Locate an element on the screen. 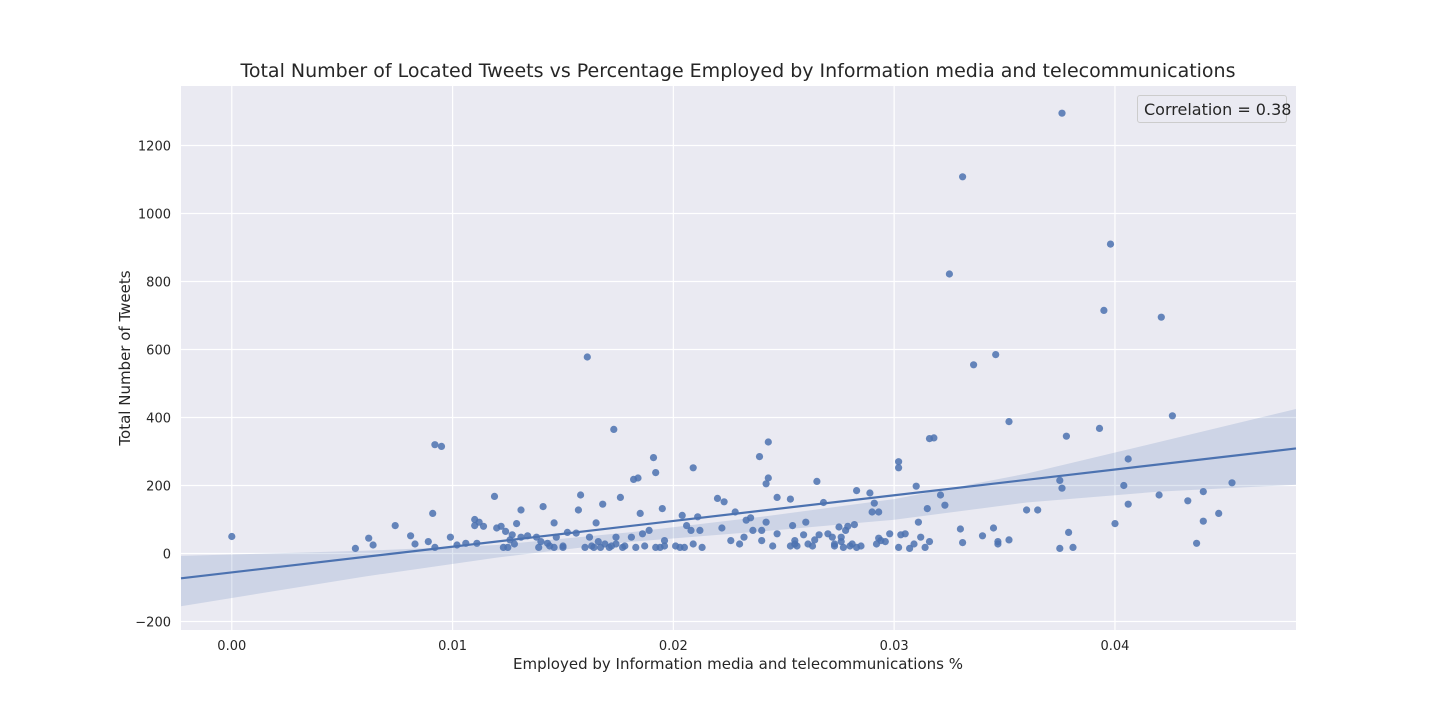 This screenshot has width=1440, height=720. y-tick-label: 600 is located at coordinates (158, 351).